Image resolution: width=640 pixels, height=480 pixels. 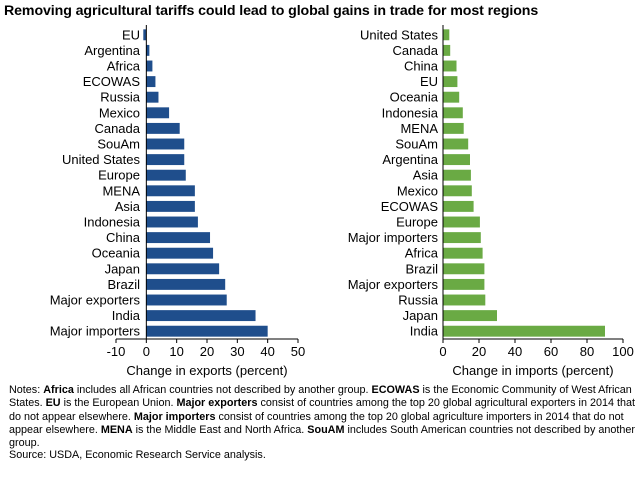 I want to click on exports-x-tick-label: 20, so click(x=207, y=351).